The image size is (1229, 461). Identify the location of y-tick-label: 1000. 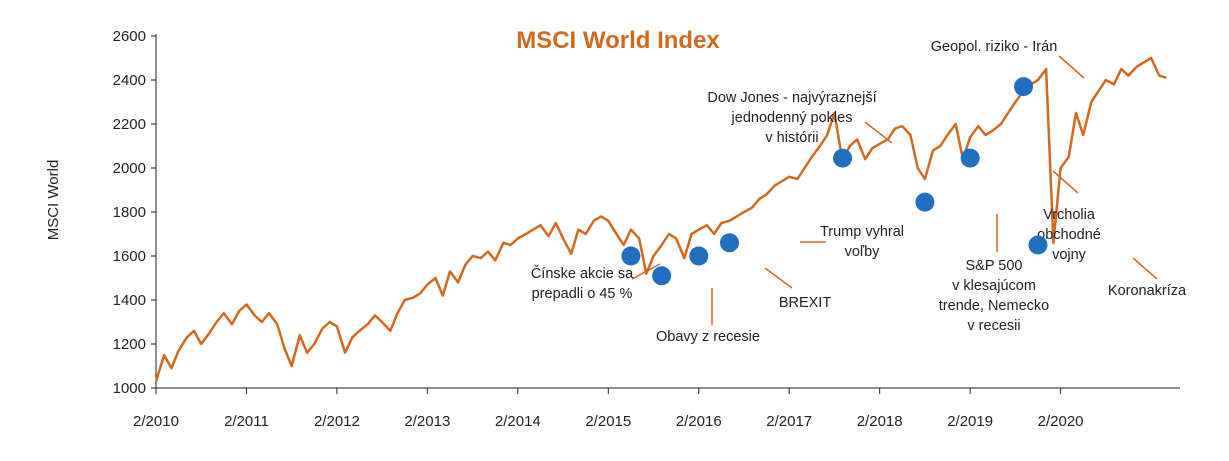
(129, 388).